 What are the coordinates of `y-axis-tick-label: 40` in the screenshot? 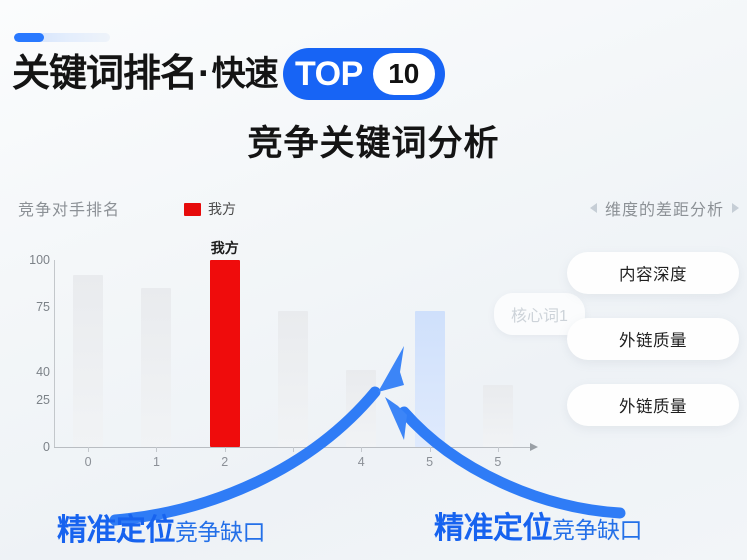 It's located at (43, 372).